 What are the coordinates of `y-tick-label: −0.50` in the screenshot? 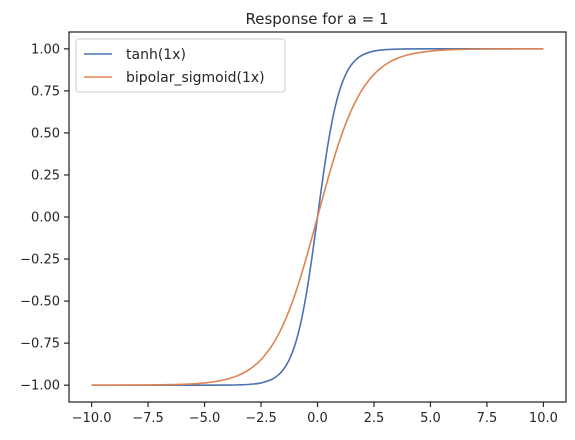 It's located at (40, 302).